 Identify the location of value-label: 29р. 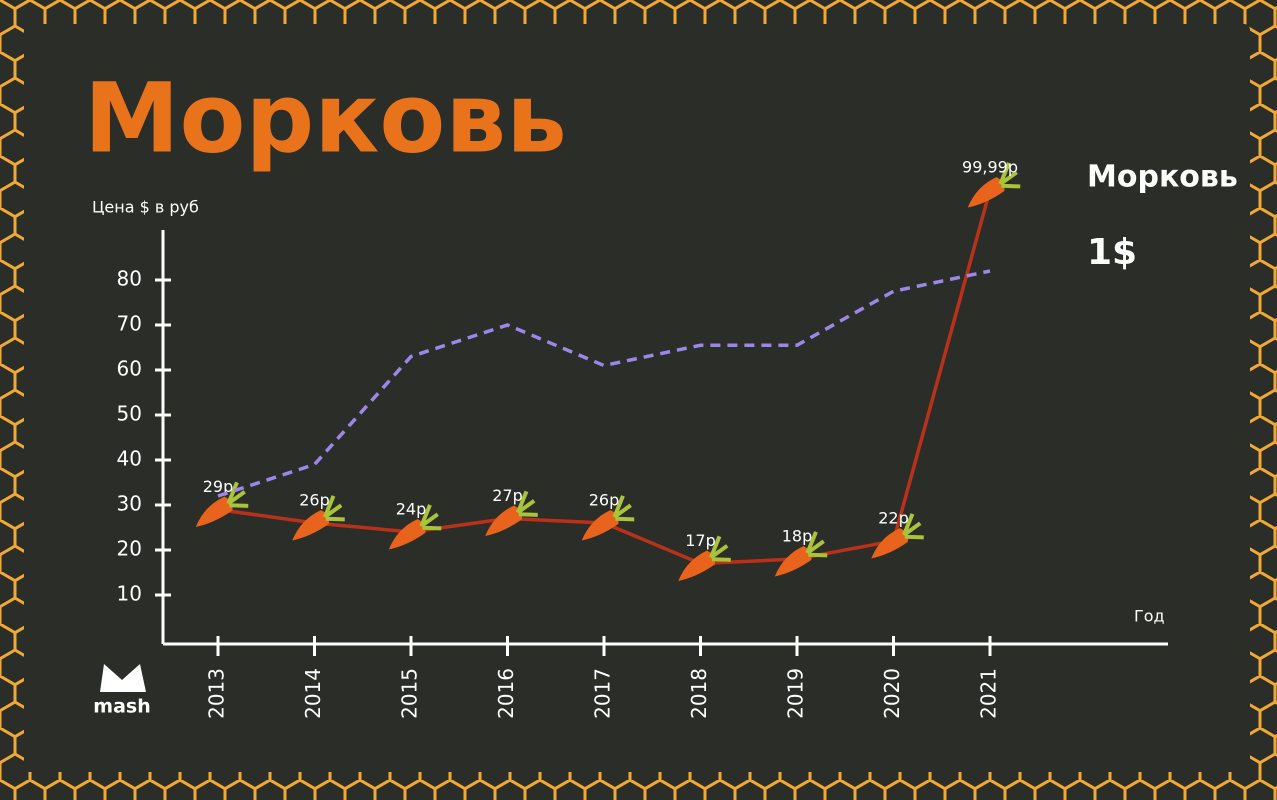
(218, 486).